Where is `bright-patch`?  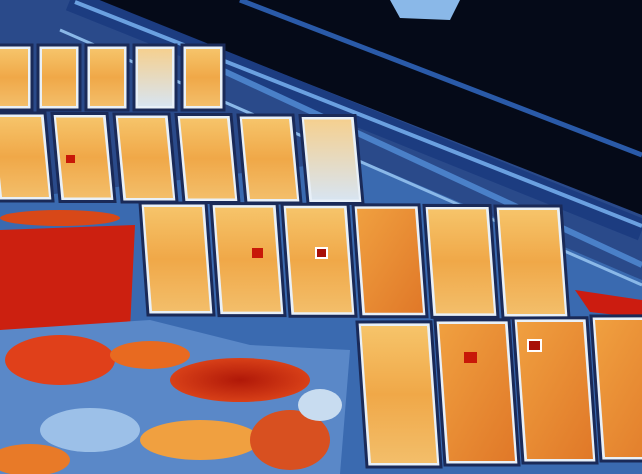 bright-patch is located at coordinates (425, 10).